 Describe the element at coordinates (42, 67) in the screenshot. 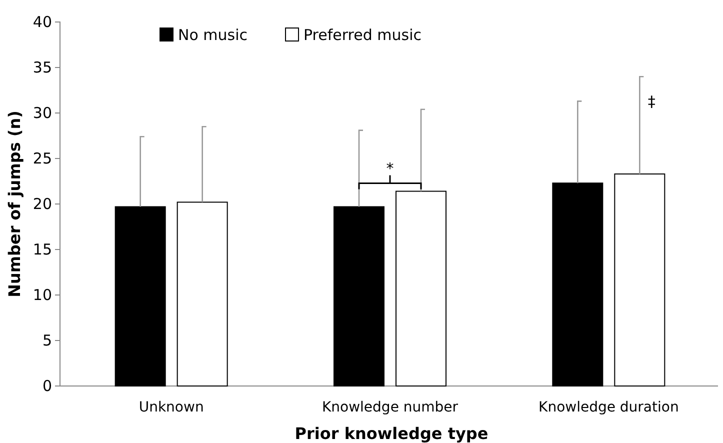

I see `y-tick-label: 35` at that location.